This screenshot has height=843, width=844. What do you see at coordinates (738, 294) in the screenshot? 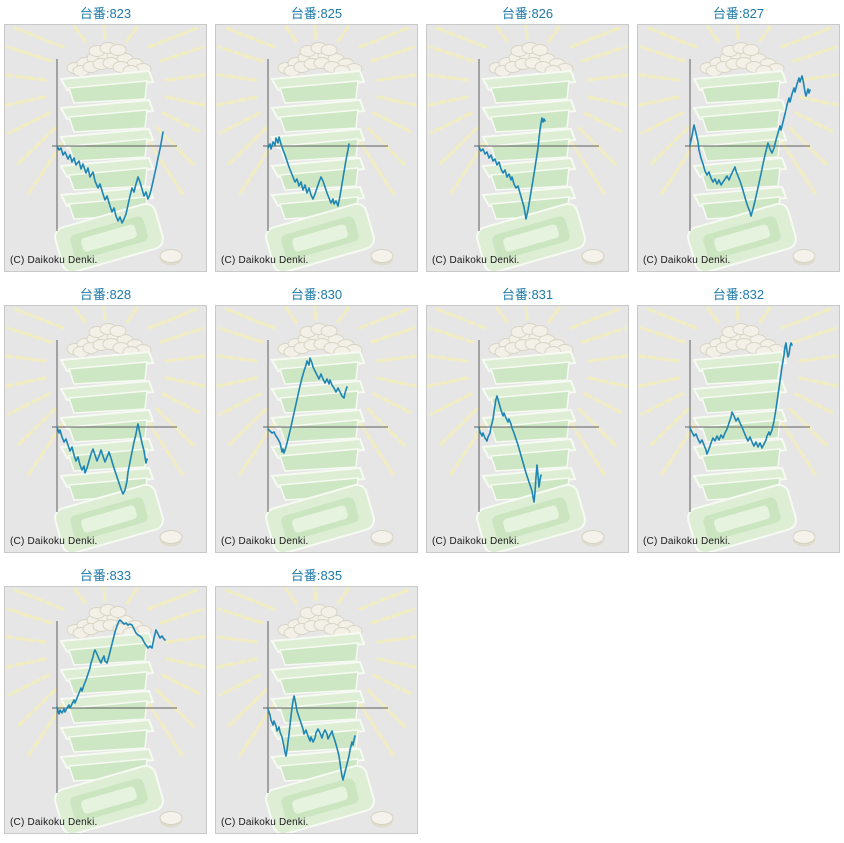
I see `machine-title: 台番:832` at bounding box center [738, 294].